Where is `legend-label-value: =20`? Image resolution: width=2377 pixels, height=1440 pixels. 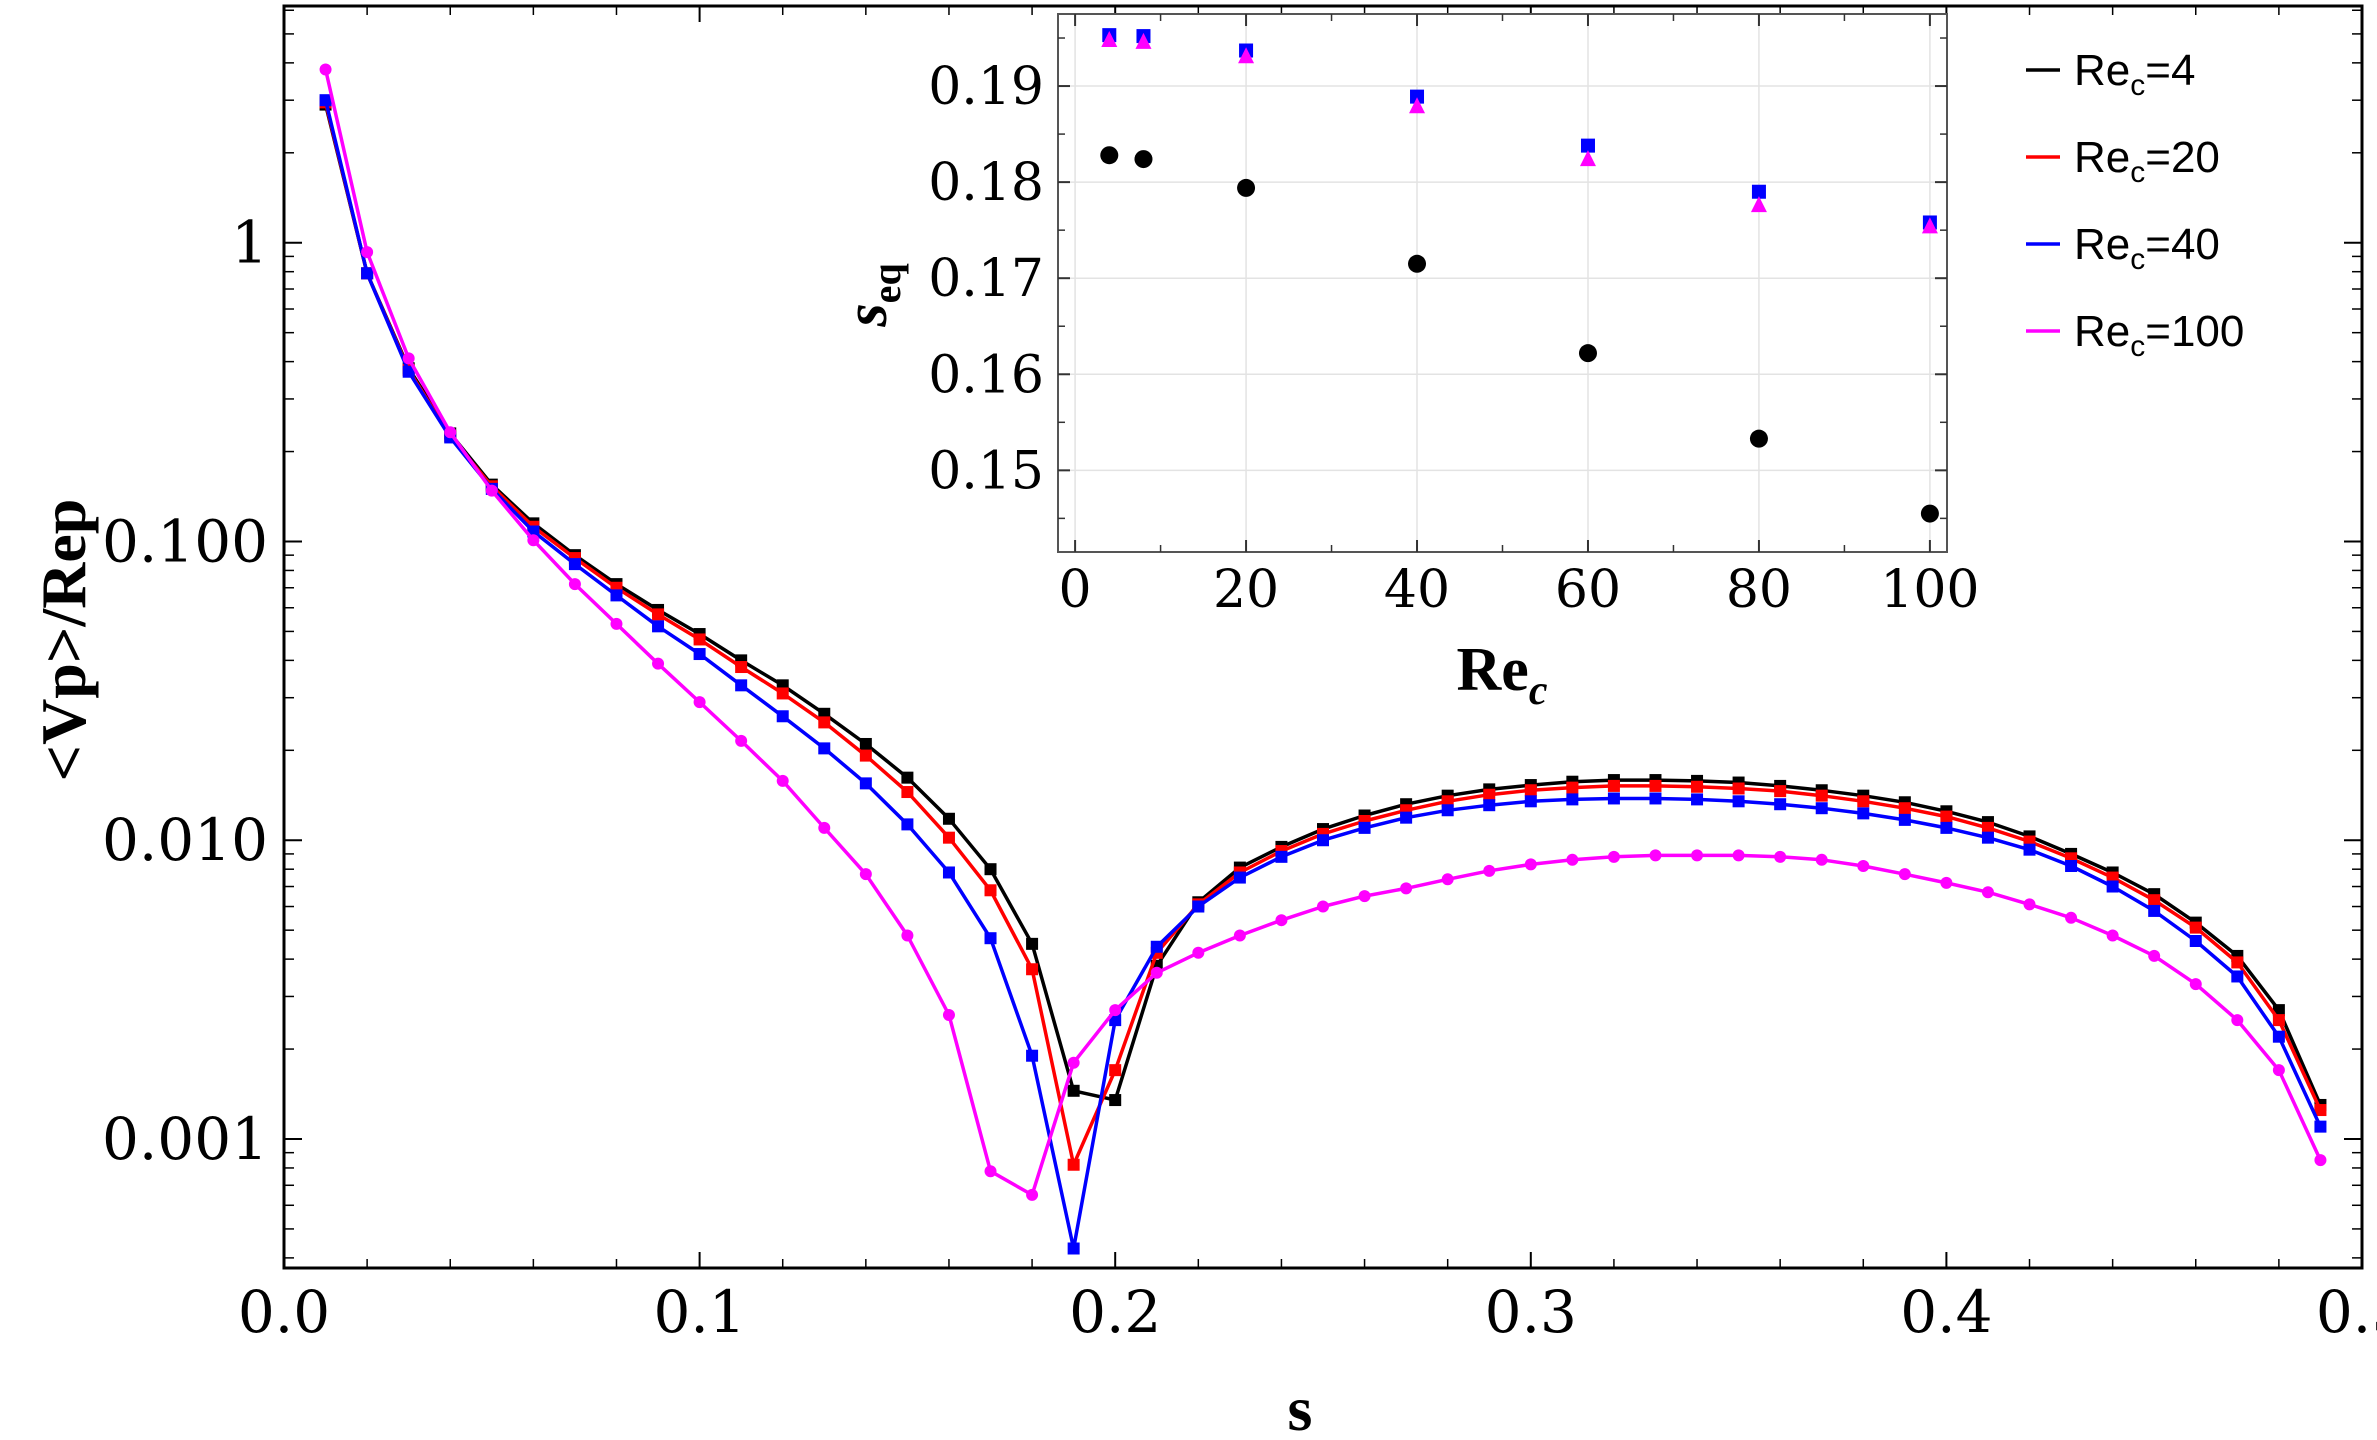
legend-label-value: =20 is located at coordinates (2182, 157).